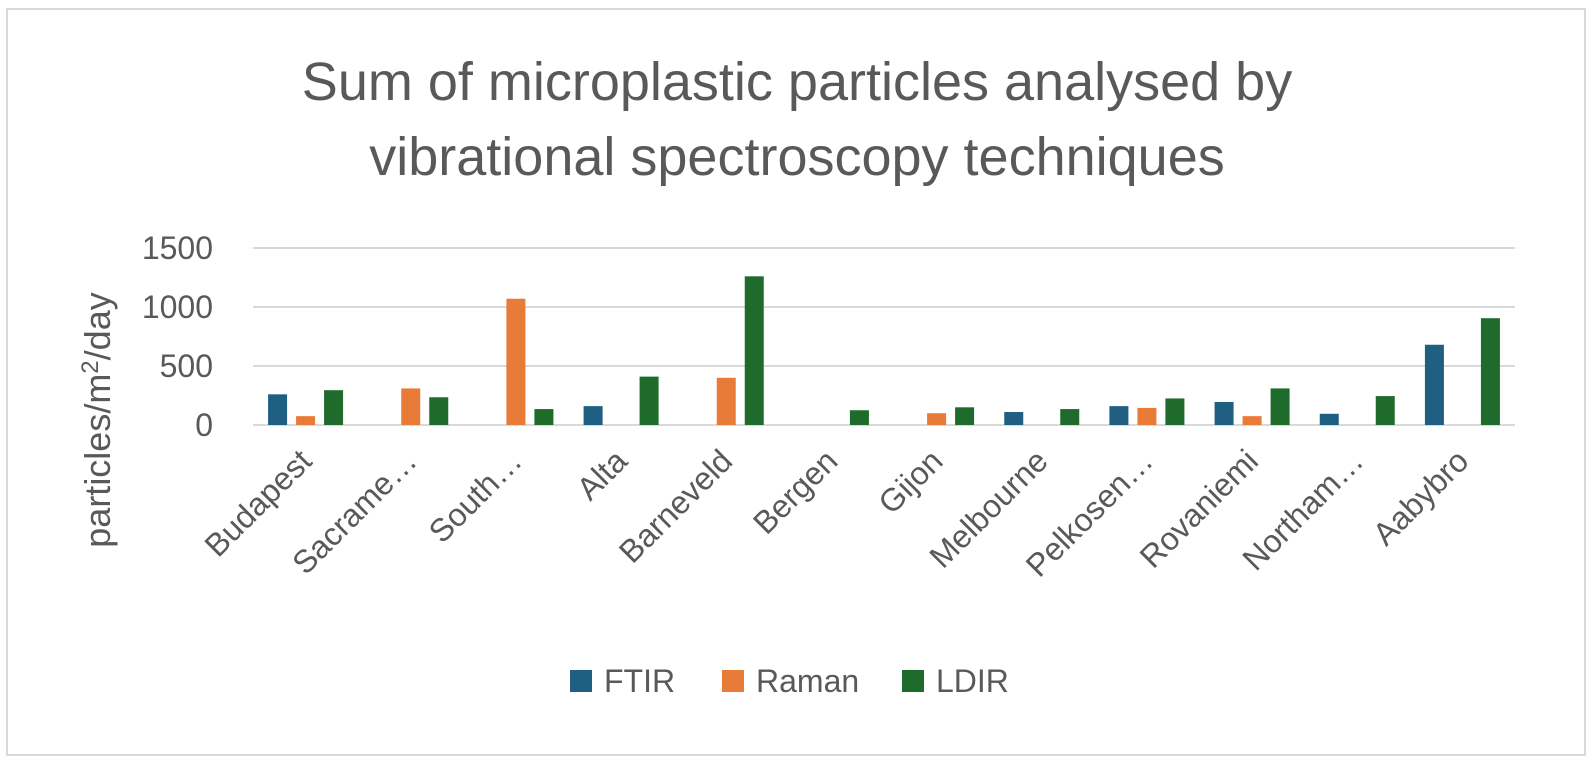  What do you see at coordinates (910, 481) in the screenshot?
I see `x-tick-label-6: Gijon` at bounding box center [910, 481].